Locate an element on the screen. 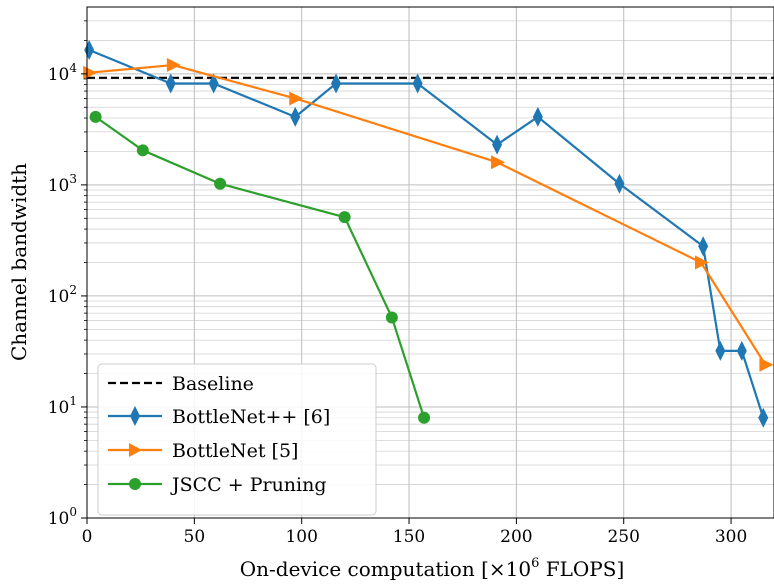 This screenshot has width=774, height=585. legend-marker-triangle-right-icon is located at coordinates (135, 450).